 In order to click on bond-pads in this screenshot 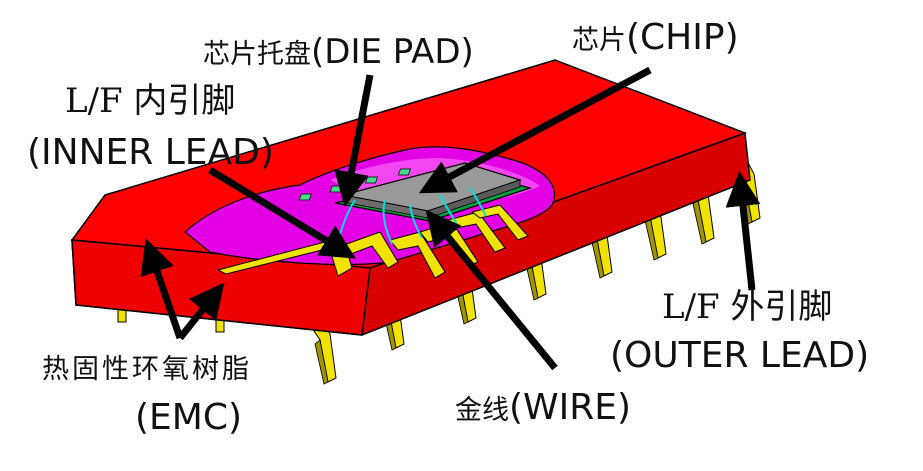, I will do `click(355, 184)`.